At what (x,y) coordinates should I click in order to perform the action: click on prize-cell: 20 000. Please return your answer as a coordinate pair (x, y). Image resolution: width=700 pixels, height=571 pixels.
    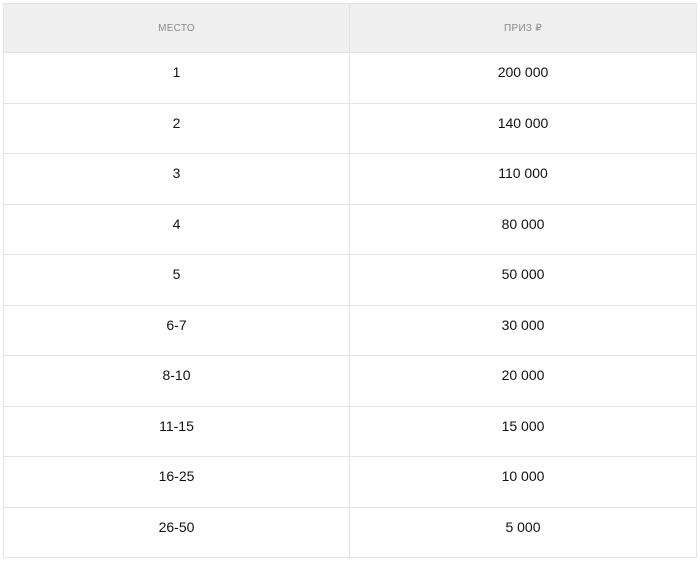
    Looking at the image, I should click on (523, 381).